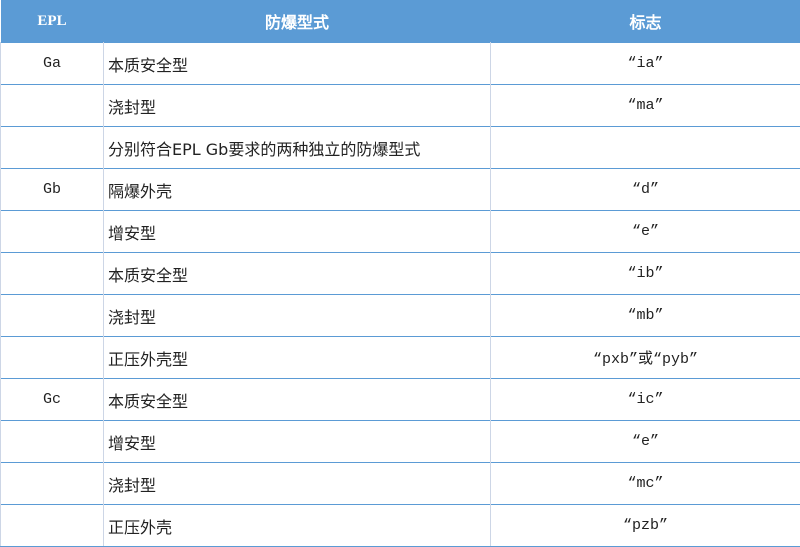 The image size is (800, 547). What do you see at coordinates (645, 105) in the screenshot?
I see `mark-cell: “ma”` at bounding box center [645, 105].